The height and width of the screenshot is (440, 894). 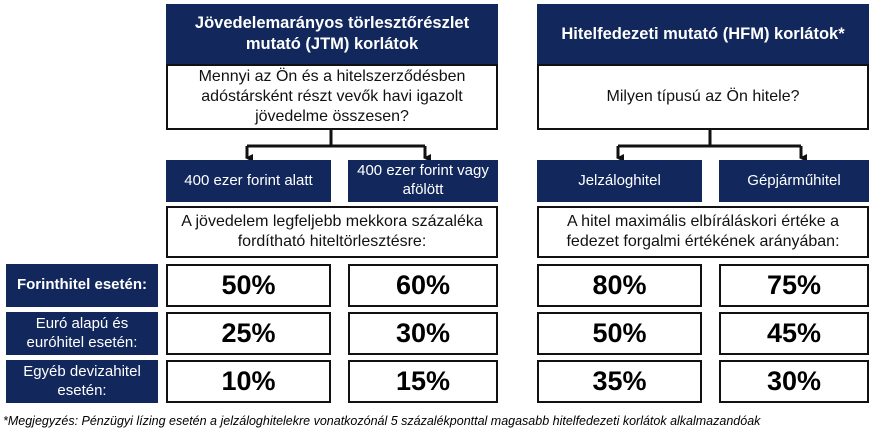 I want to click on value-cell: 25%, so click(x=248, y=333).